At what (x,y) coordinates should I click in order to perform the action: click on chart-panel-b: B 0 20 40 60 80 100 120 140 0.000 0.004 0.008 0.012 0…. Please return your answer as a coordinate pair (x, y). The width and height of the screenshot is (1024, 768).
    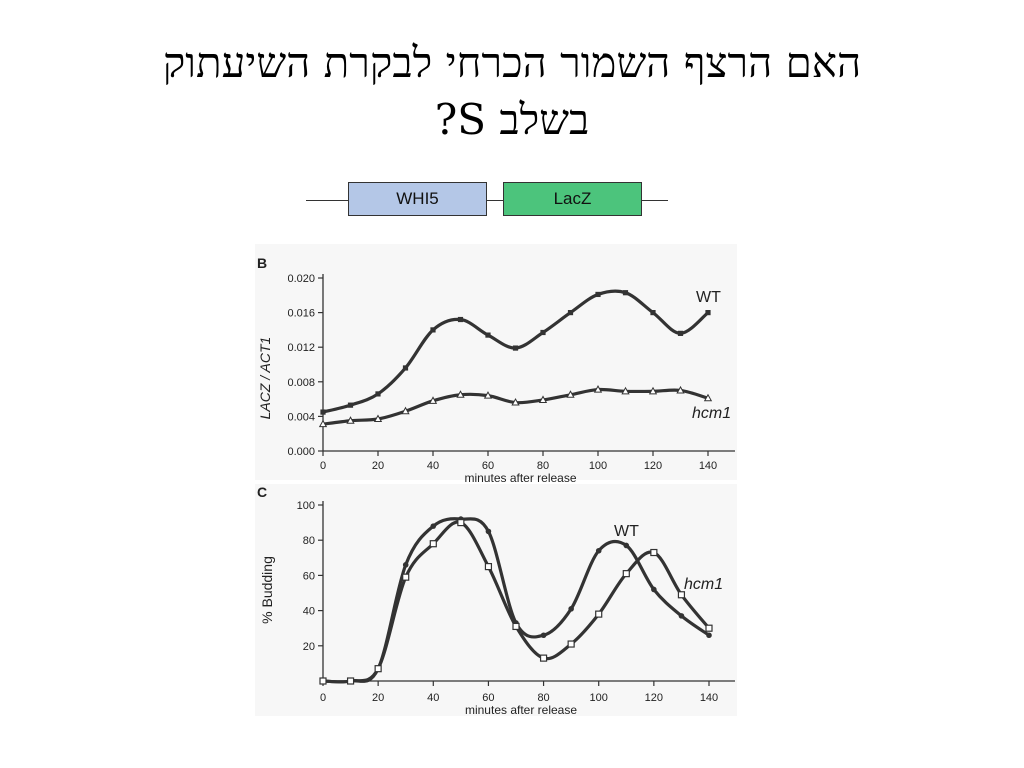
    Looking at the image, I should click on (496, 364).